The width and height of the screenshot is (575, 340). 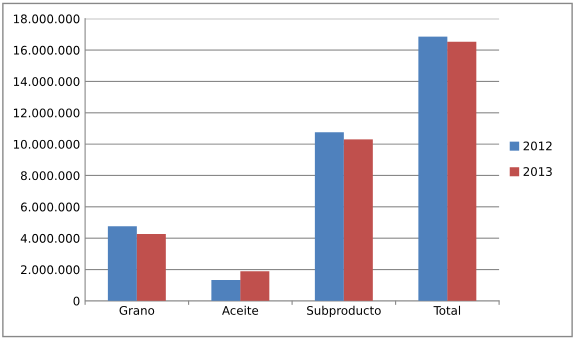 What do you see at coordinates (538, 146) in the screenshot?
I see `legend-label: 2012` at bounding box center [538, 146].